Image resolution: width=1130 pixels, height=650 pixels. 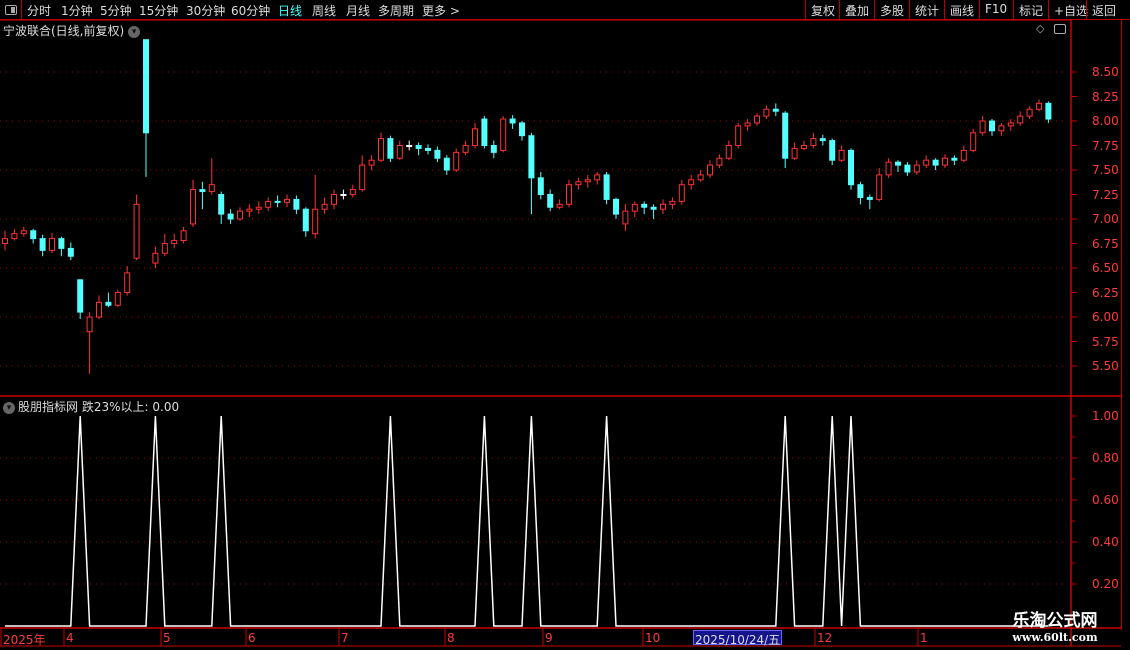 What do you see at coordinates (159, 11) in the screenshot?
I see `period-tab-3: 15分钟` at bounding box center [159, 11].